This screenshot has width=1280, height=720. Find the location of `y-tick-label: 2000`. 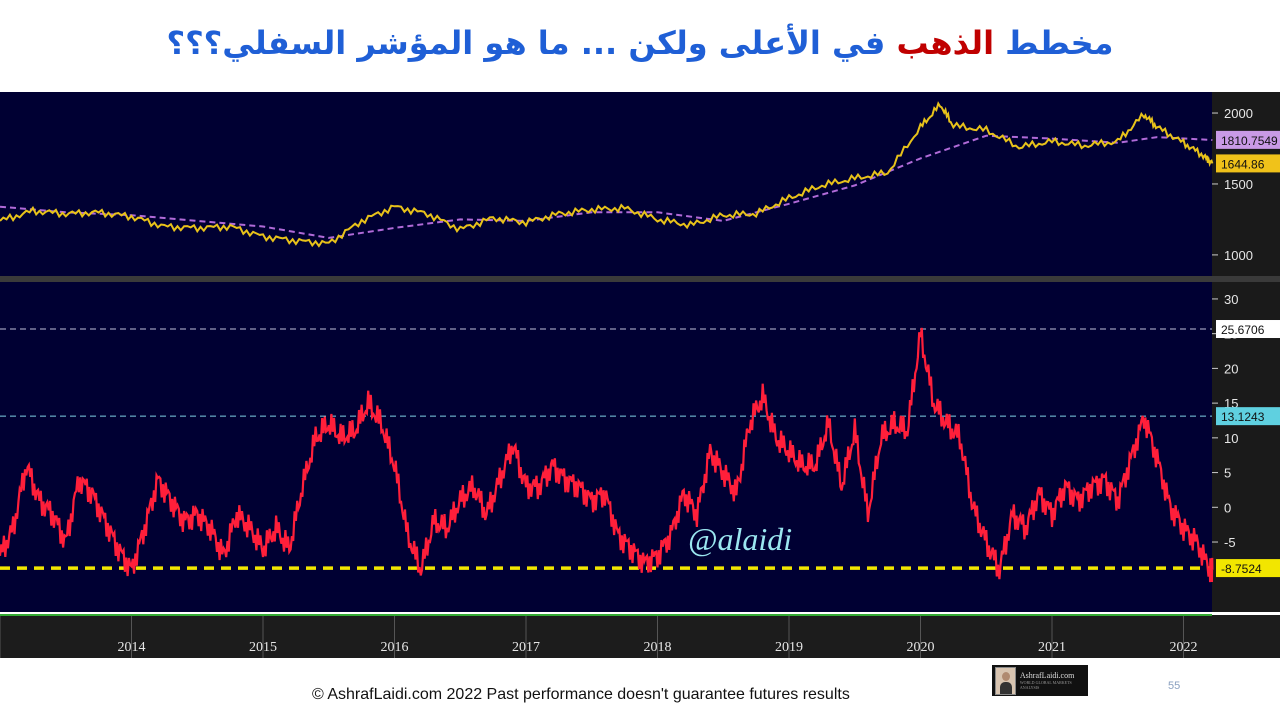

y-tick-label: 2000 is located at coordinates (1238, 113).